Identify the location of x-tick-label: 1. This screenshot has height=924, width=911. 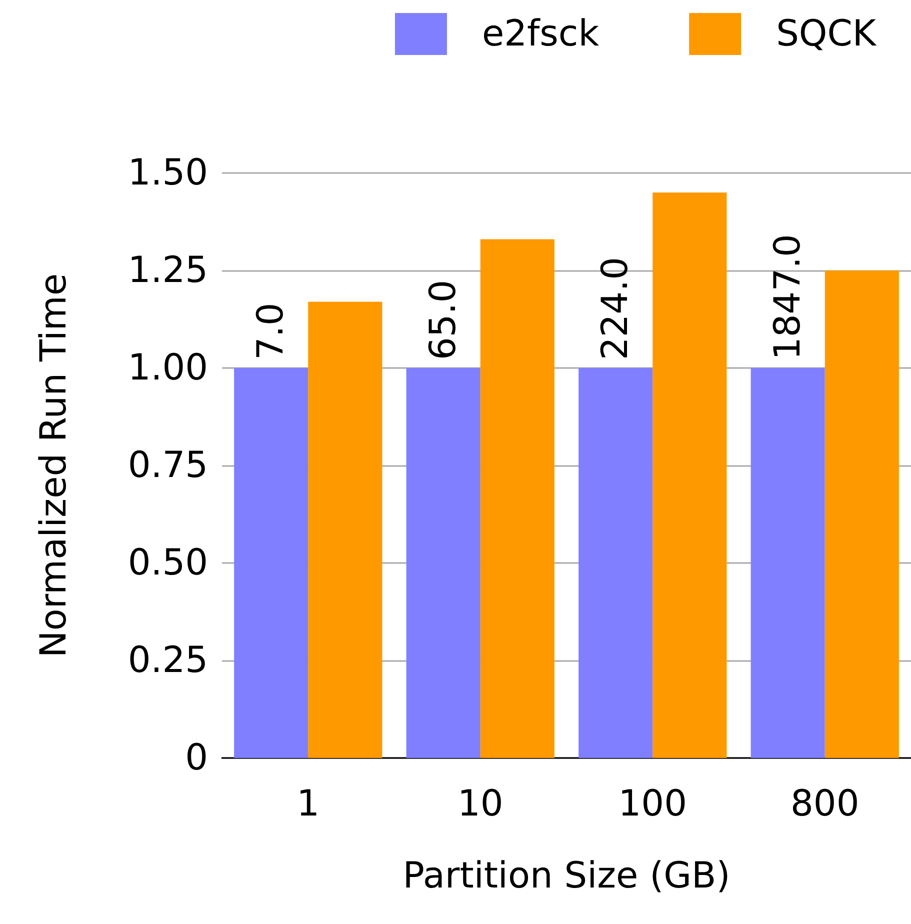
(308, 804).